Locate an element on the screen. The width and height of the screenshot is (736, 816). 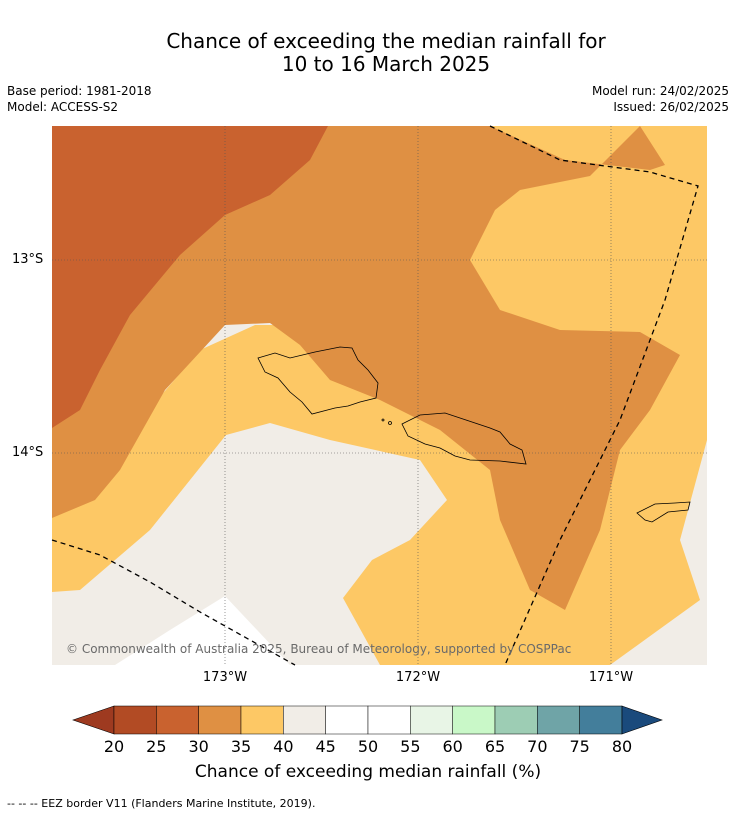
lon-label-171w: 171°W is located at coordinates (611, 677).